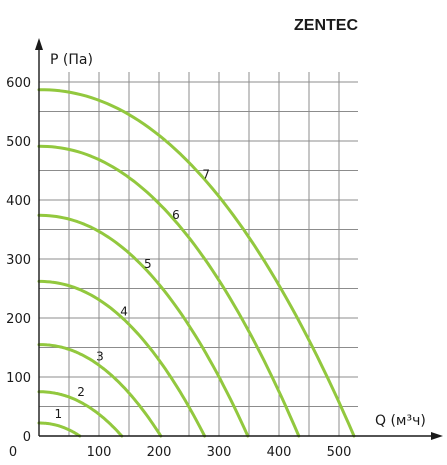 The image size is (447, 465). Describe the element at coordinates (18, 83) in the screenshot. I see `y-tick-label: 600` at that location.